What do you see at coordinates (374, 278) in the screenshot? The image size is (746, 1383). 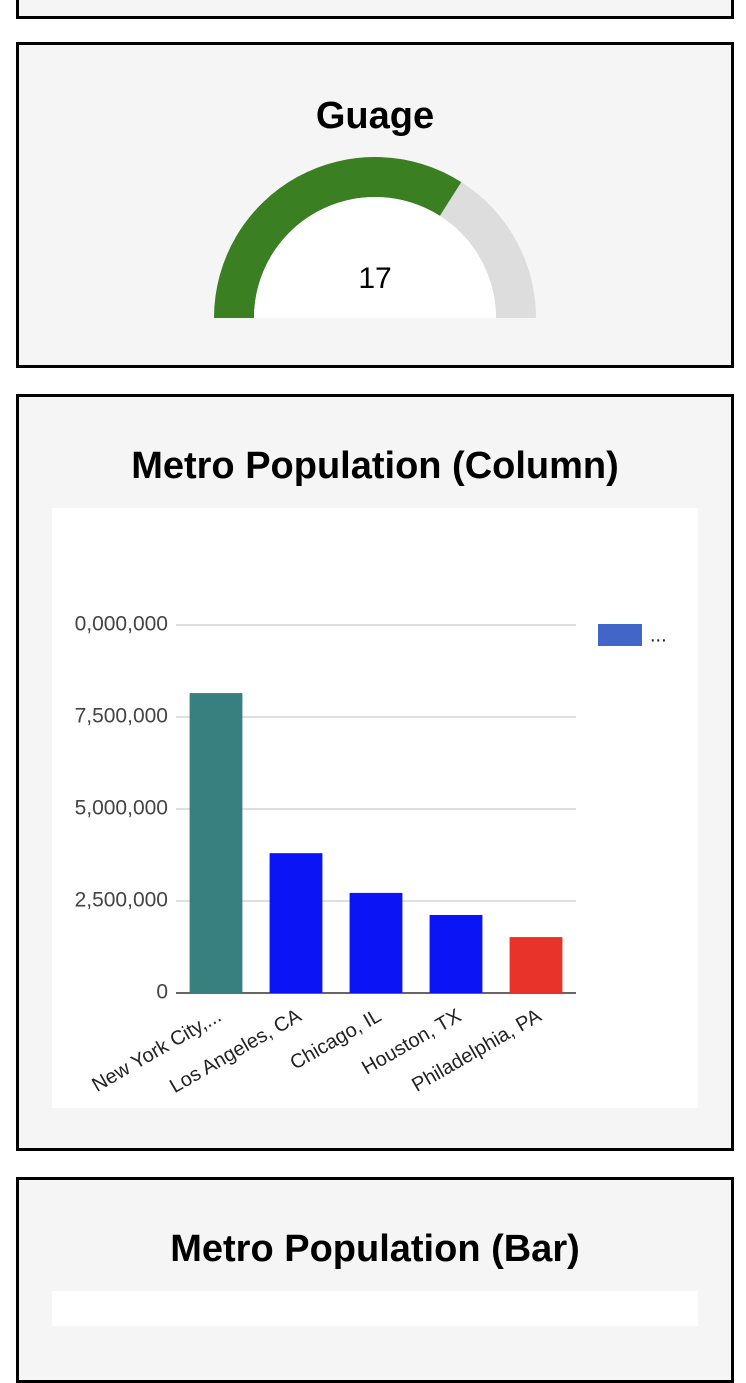 I see `gauge-value: 17` at bounding box center [374, 278].